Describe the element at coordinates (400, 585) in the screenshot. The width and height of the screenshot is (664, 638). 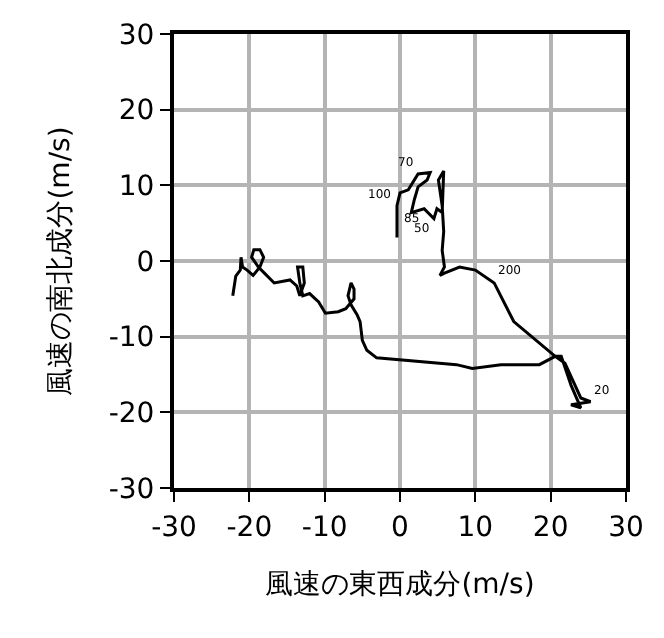
I see `x-axis-title: 風速の東西成分(m/s)` at that location.